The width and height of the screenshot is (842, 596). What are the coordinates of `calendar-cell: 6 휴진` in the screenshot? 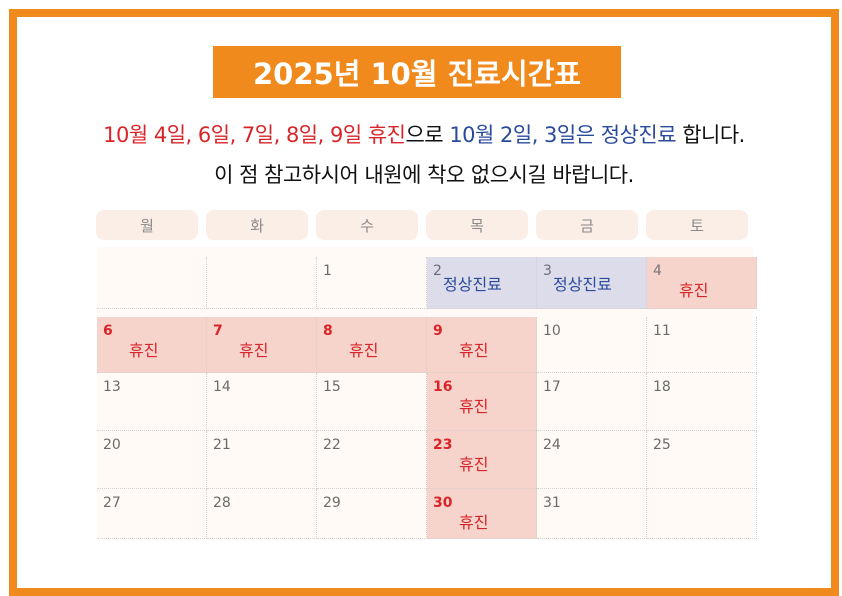 It's located at (152, 345).